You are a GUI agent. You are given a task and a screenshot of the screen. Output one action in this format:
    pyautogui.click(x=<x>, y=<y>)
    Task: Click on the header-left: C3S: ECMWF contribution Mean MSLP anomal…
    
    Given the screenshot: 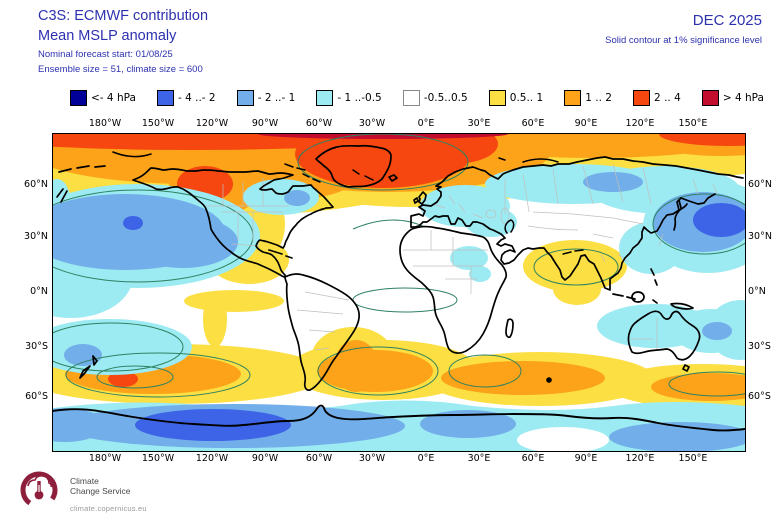 What is the action you would take?
    pyautogui.click(x=123, y=41)
    